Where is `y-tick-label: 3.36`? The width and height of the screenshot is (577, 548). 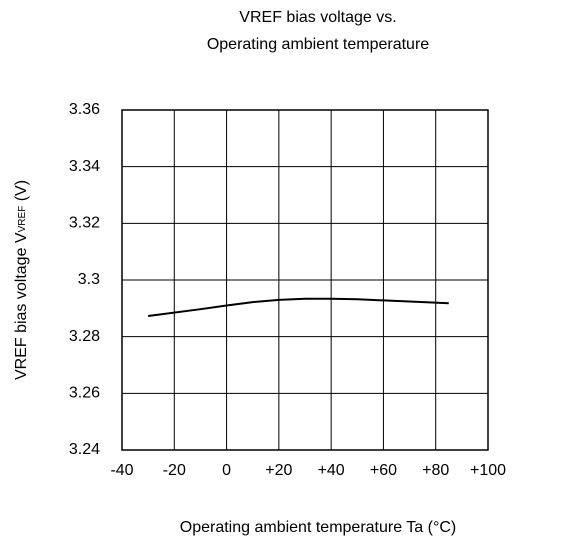 y-tick-label: 3.36 is located at coordinates (84, 109).